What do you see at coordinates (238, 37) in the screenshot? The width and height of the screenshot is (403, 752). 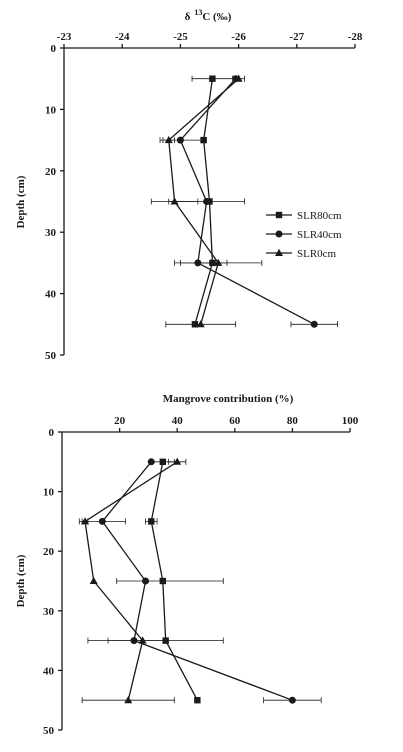 I see `chart1-x-tick-label: -26` at bounding box center [238, 37].